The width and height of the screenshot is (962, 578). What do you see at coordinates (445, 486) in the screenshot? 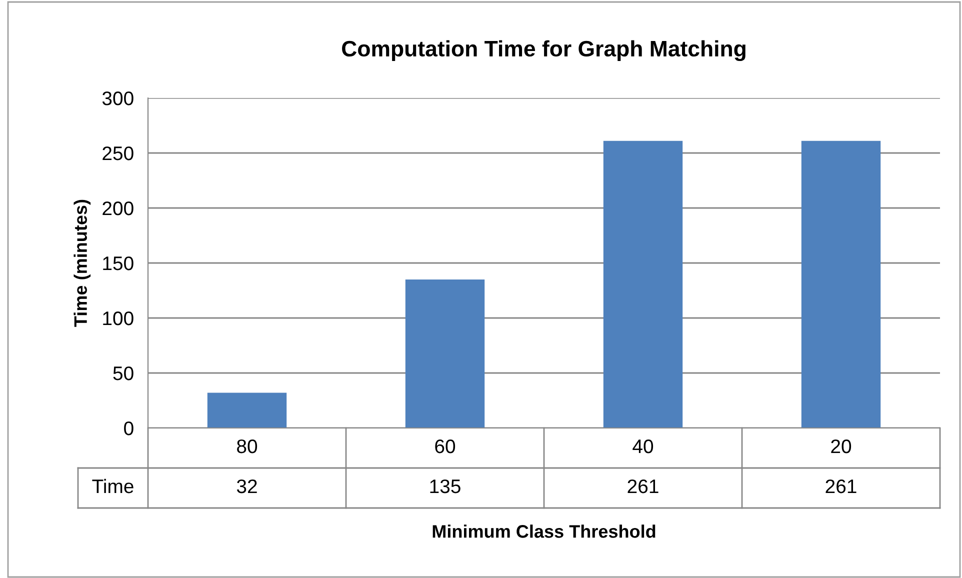
I see `data-label: 135` at bounding box center [445, 486].